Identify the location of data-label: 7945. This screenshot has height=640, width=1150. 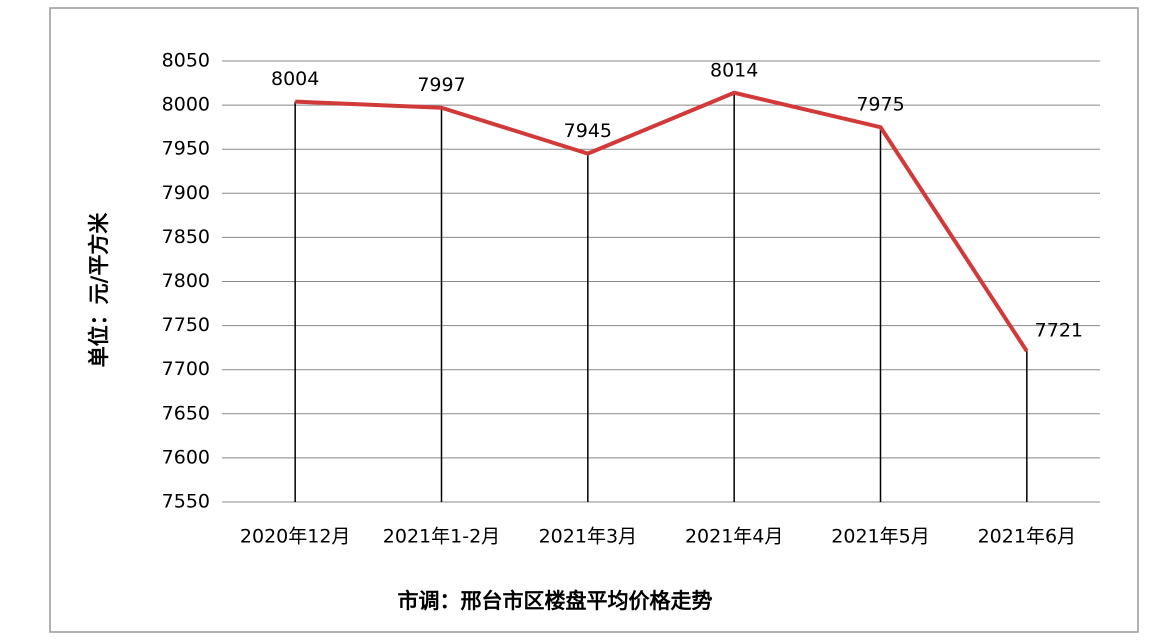
(588, 131).